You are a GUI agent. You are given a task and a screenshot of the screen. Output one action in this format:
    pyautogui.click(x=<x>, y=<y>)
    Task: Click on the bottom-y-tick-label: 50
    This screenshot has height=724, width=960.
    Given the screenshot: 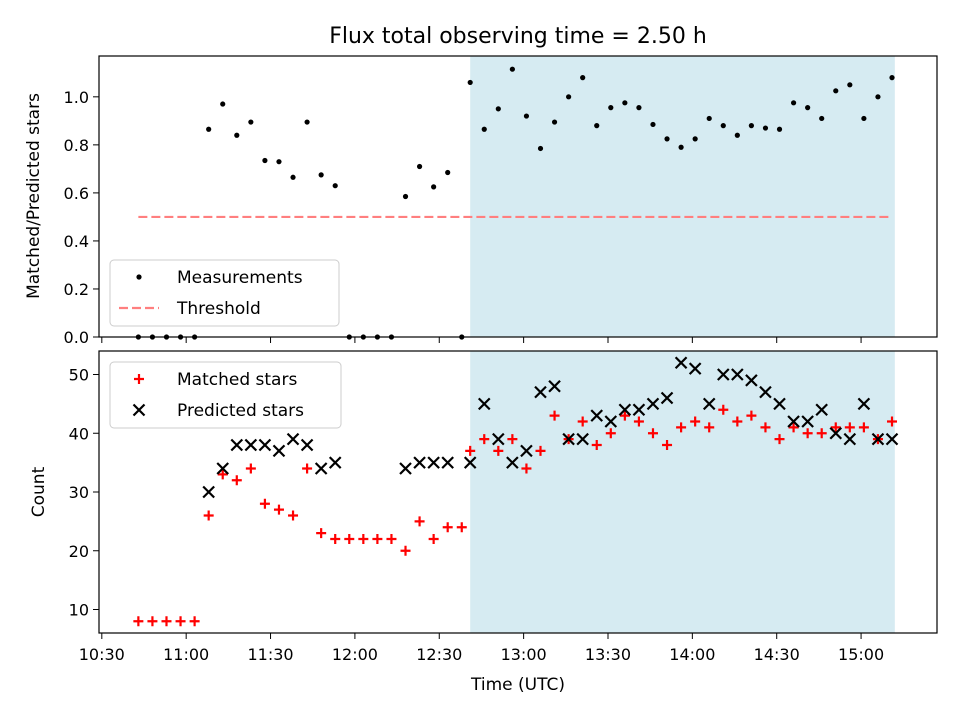 What is the action you would take?
    pyautogui.click(x=79, y=375)
    